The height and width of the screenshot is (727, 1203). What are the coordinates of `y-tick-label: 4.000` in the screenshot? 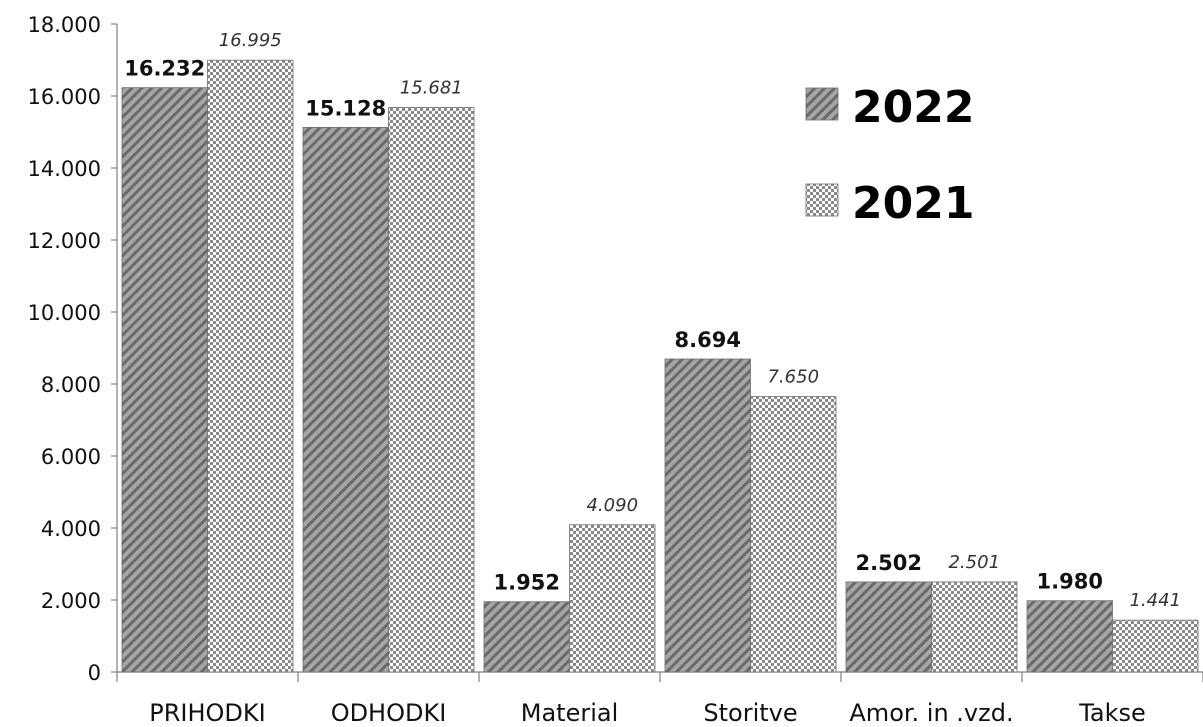 It's located at (71, 529).